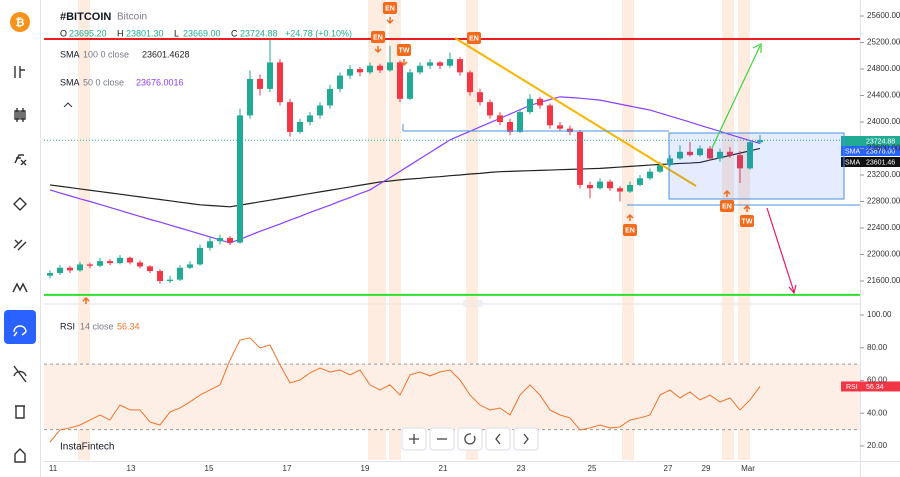 Image resolution: width=900 pixels, height=477 pixels. I want to click on collapse-button, so click(68, 105).